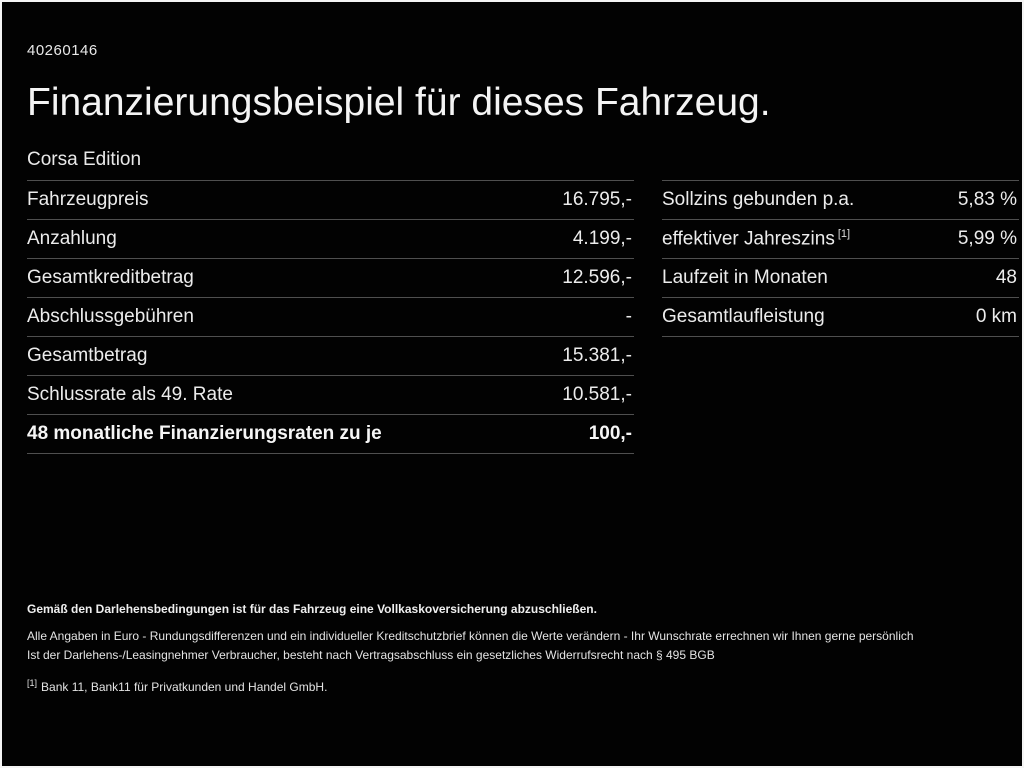 The image size is (1024, 768). I want to click on row-label: 48 monatliche Finanzierungsraten zu je, so click(204, 433).